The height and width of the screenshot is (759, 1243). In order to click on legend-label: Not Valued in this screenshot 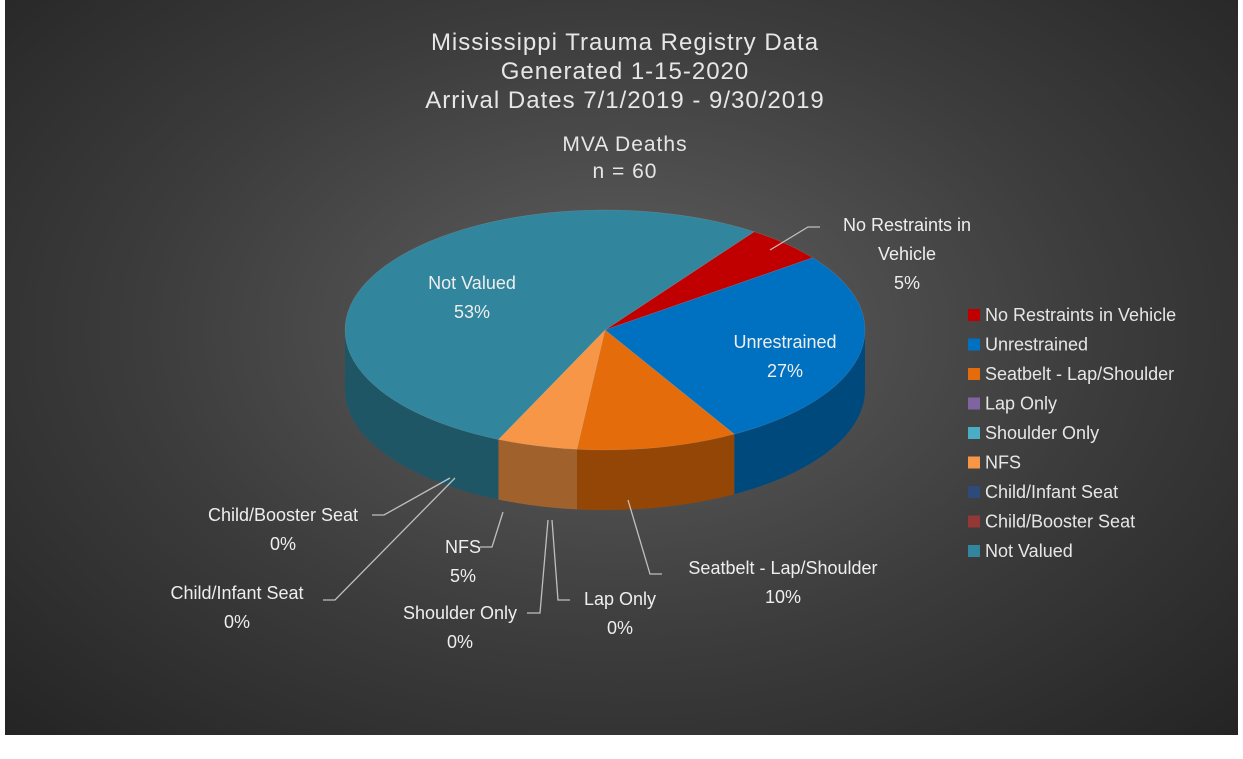, I will do `click(1029, 551)`.